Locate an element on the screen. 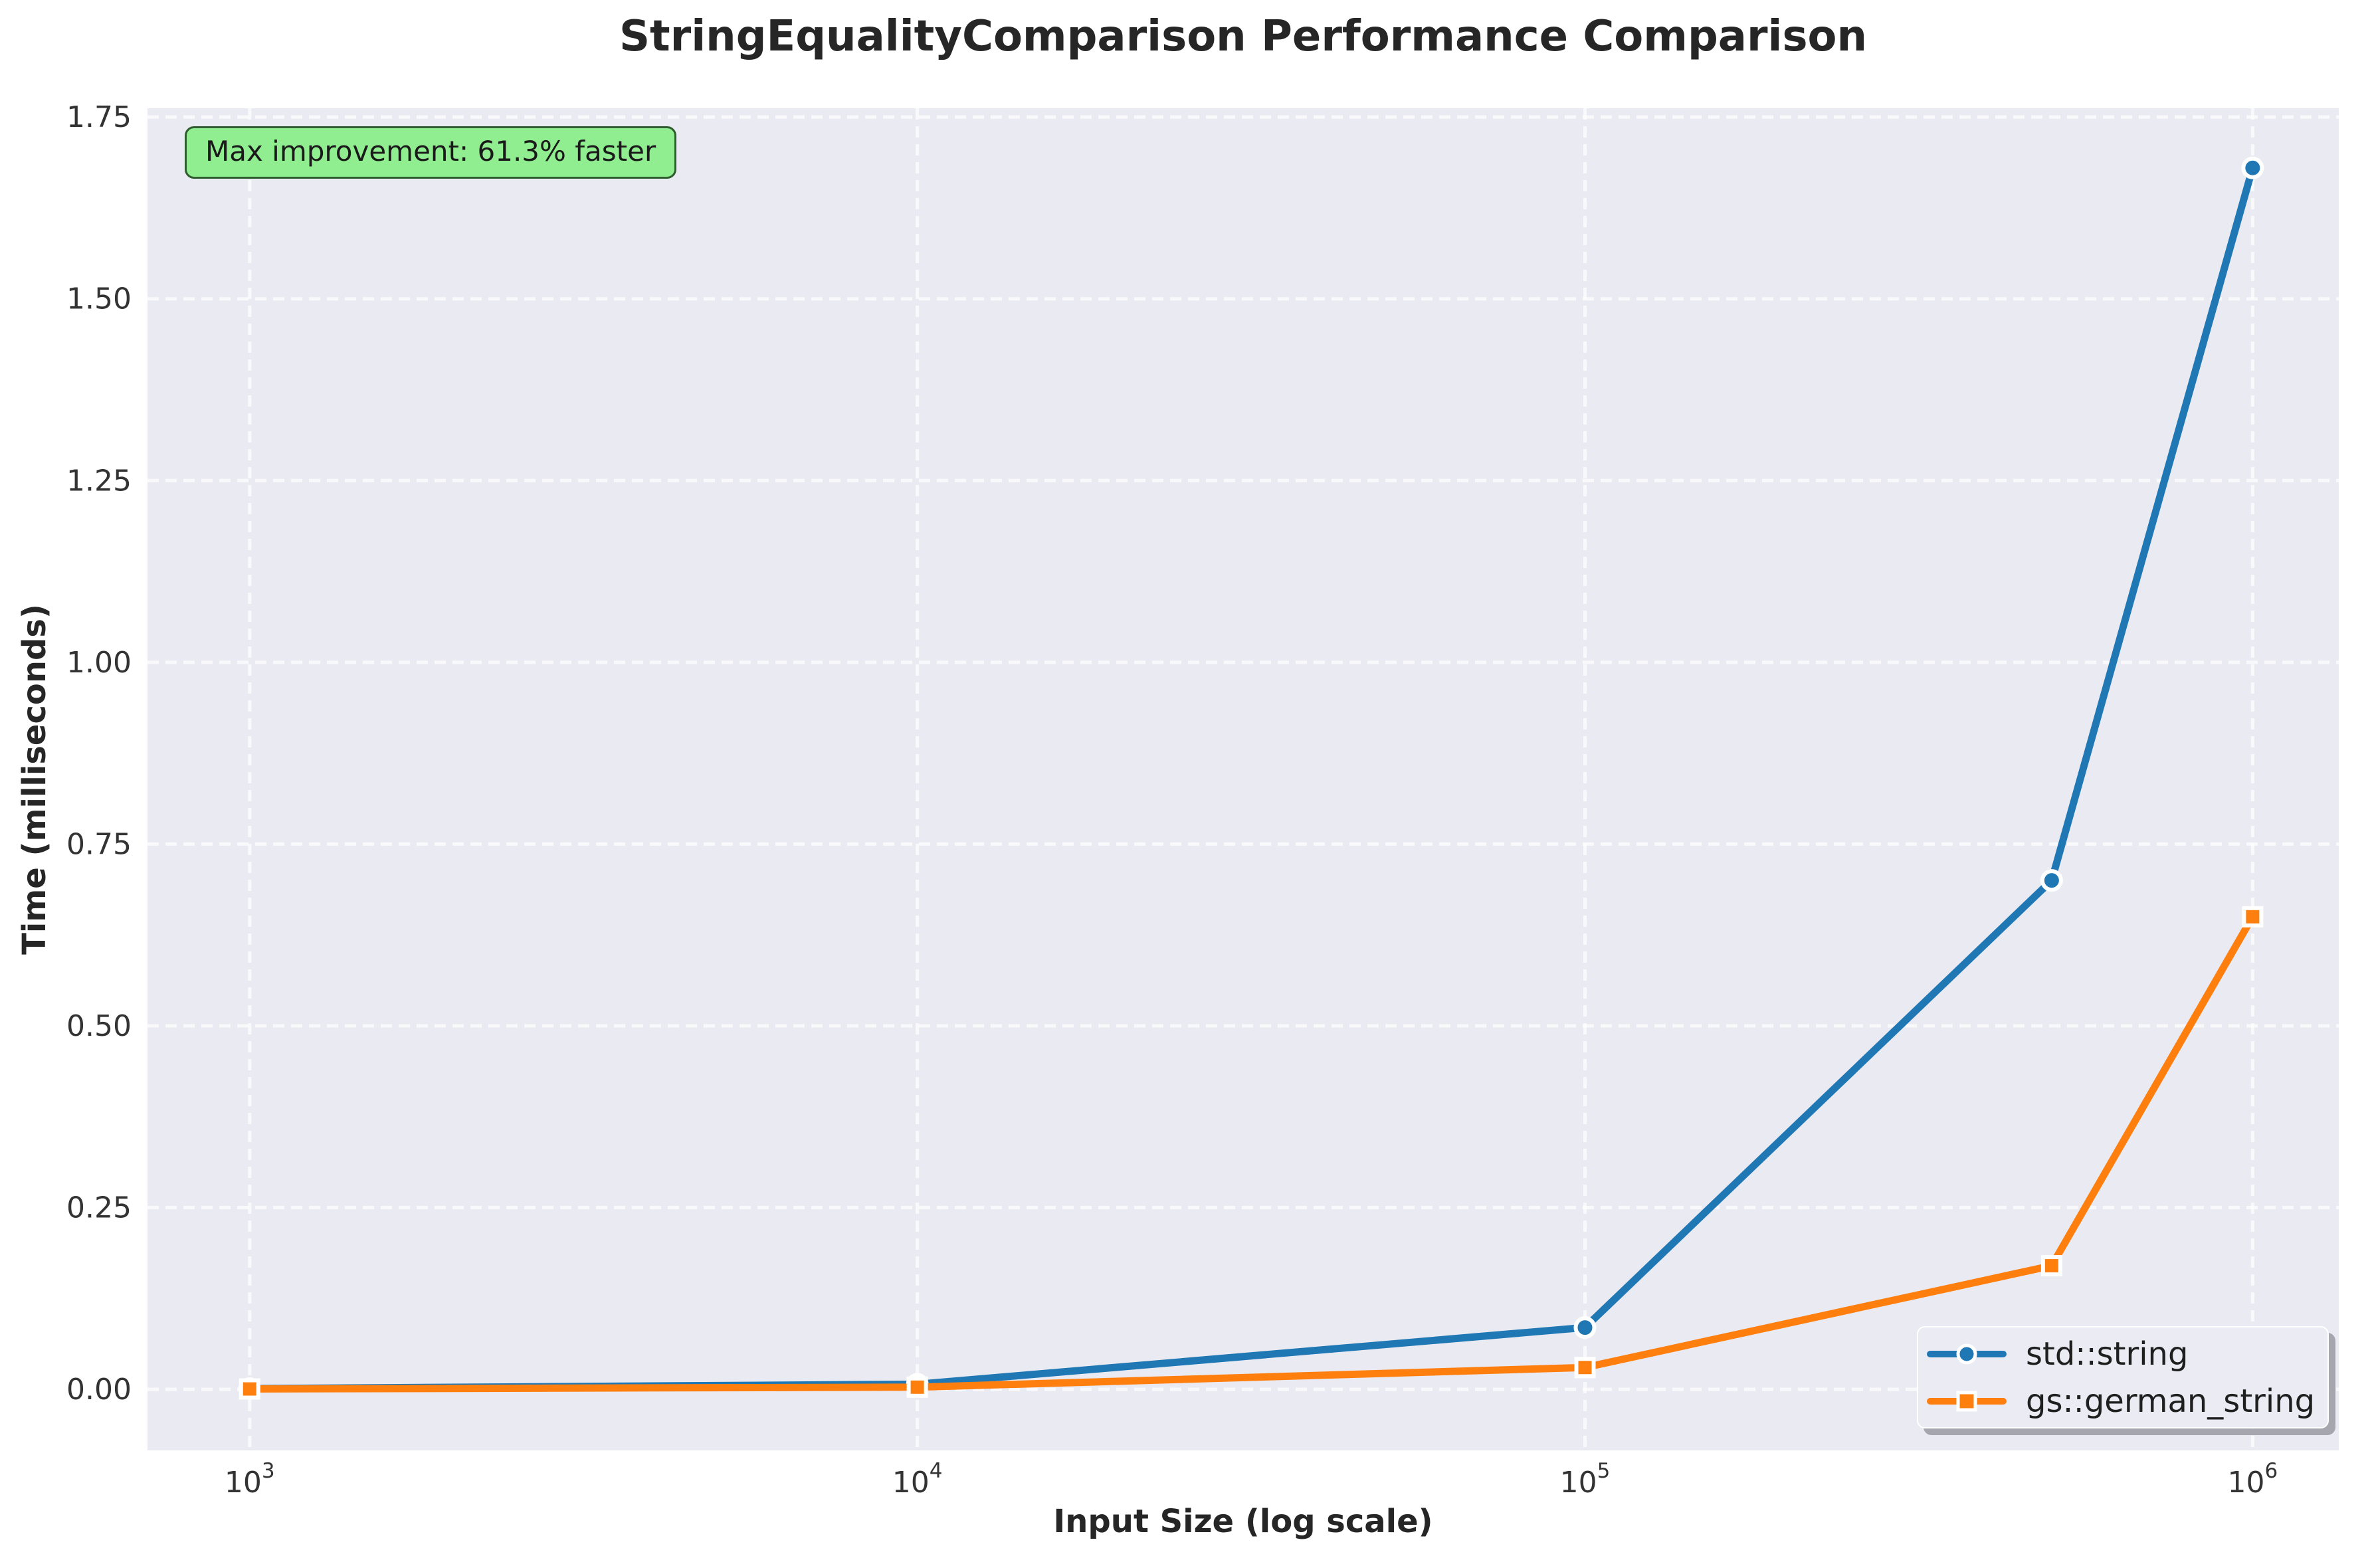 Image resolution: width=2372 pixels, height=1568 pixels. y-tick-label: 0.25 is located at coordinates (99, 1208).